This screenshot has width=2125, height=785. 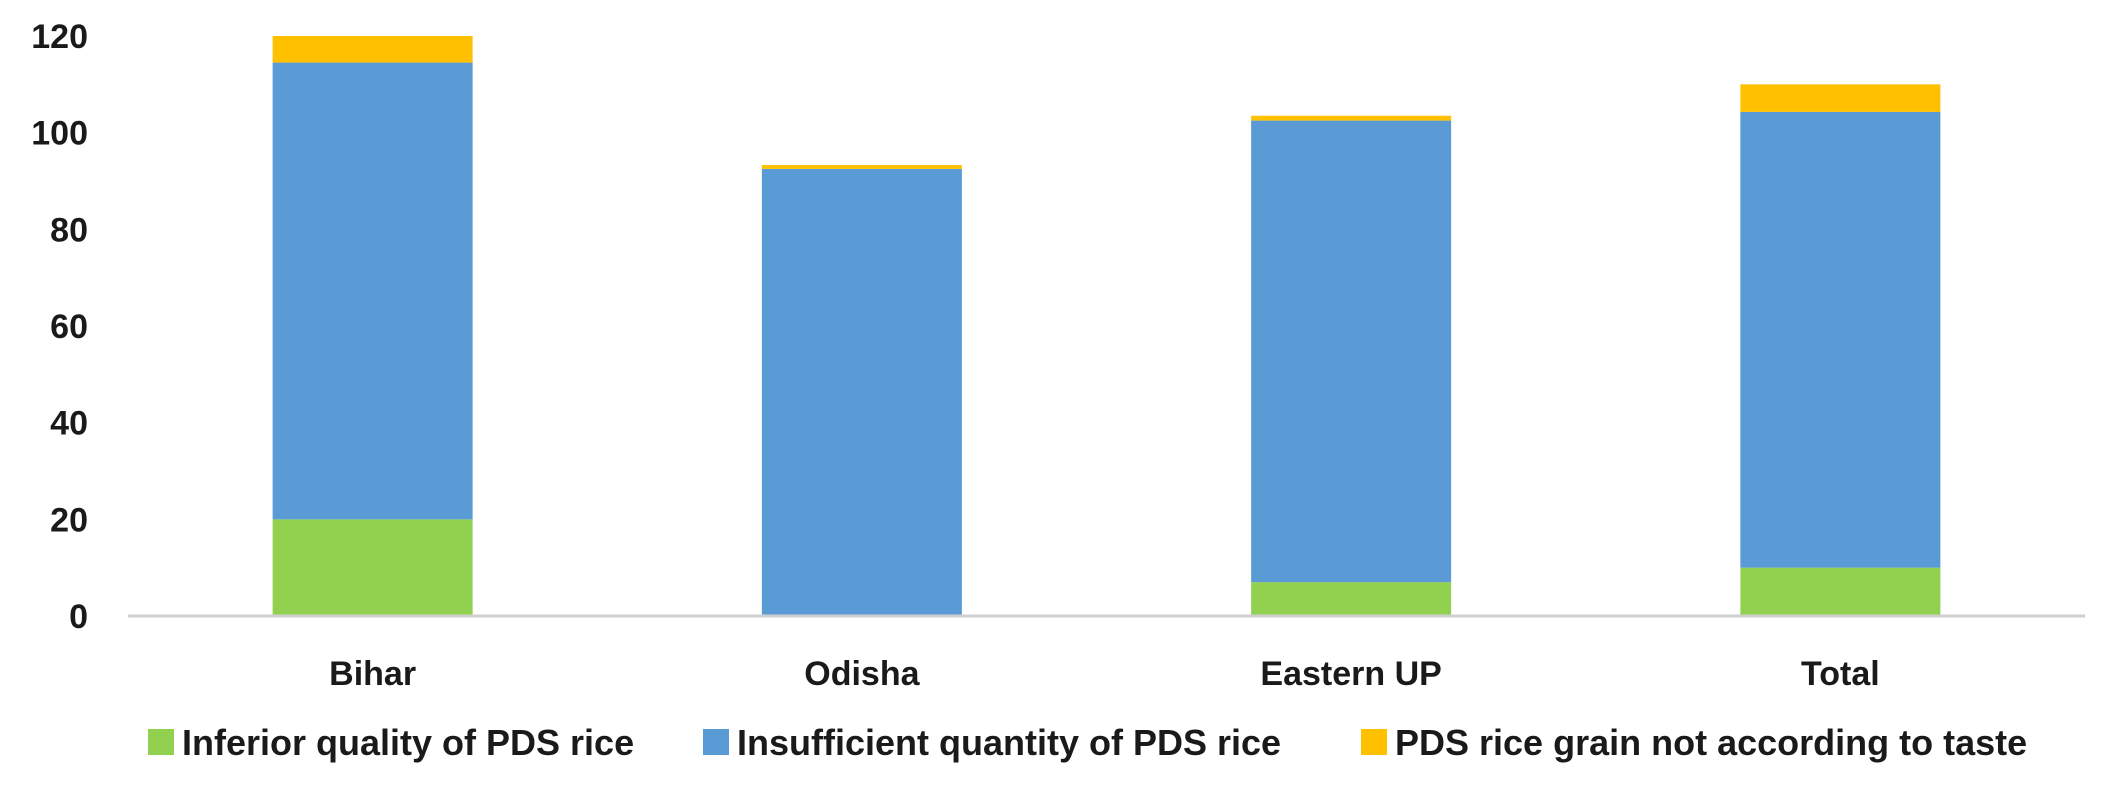 I want to click on bar-segment-1-bihar, so click(x=372, y=567).